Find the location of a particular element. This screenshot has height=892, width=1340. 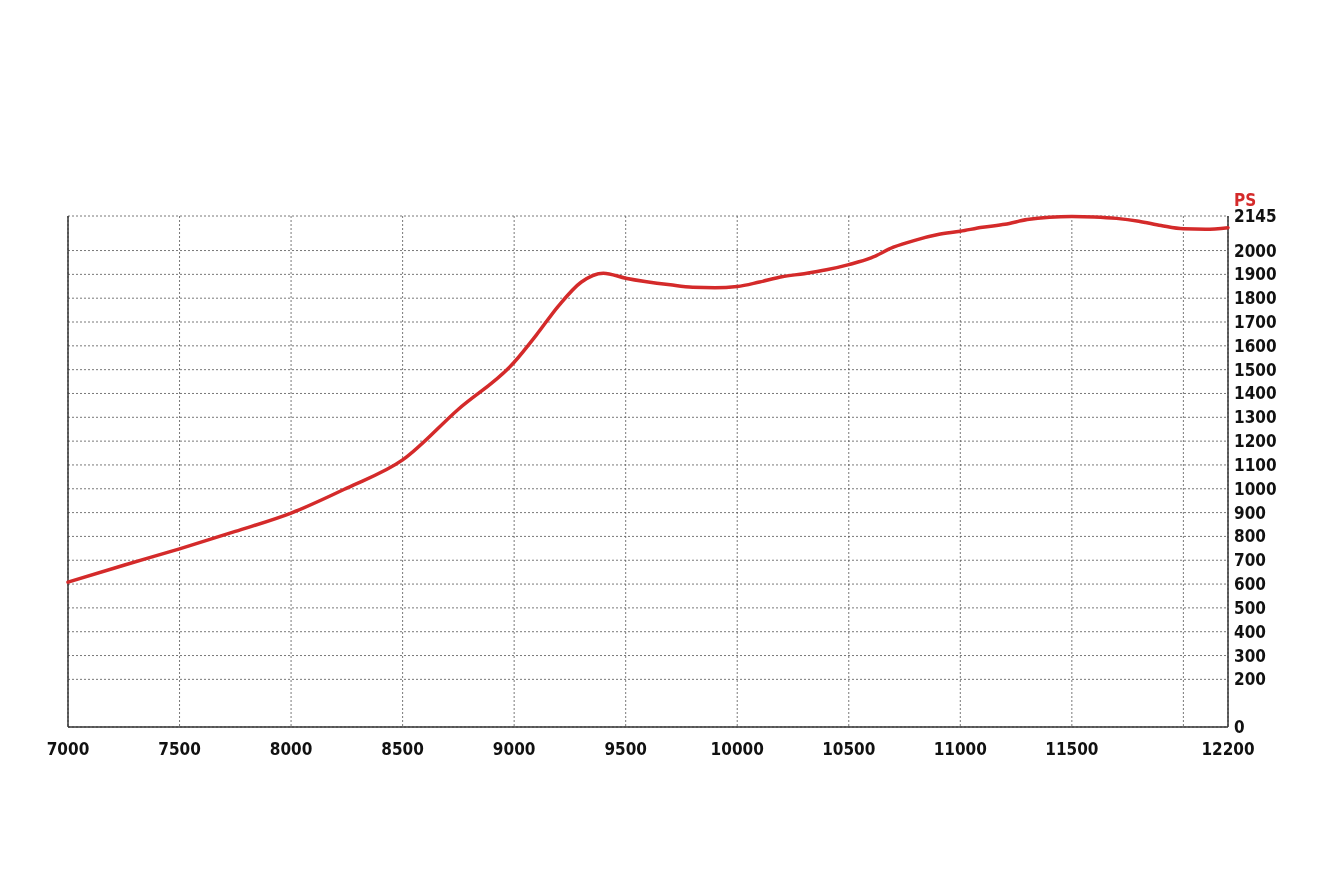

y-tick-label: 500 is located at coordinates (1250, 607).